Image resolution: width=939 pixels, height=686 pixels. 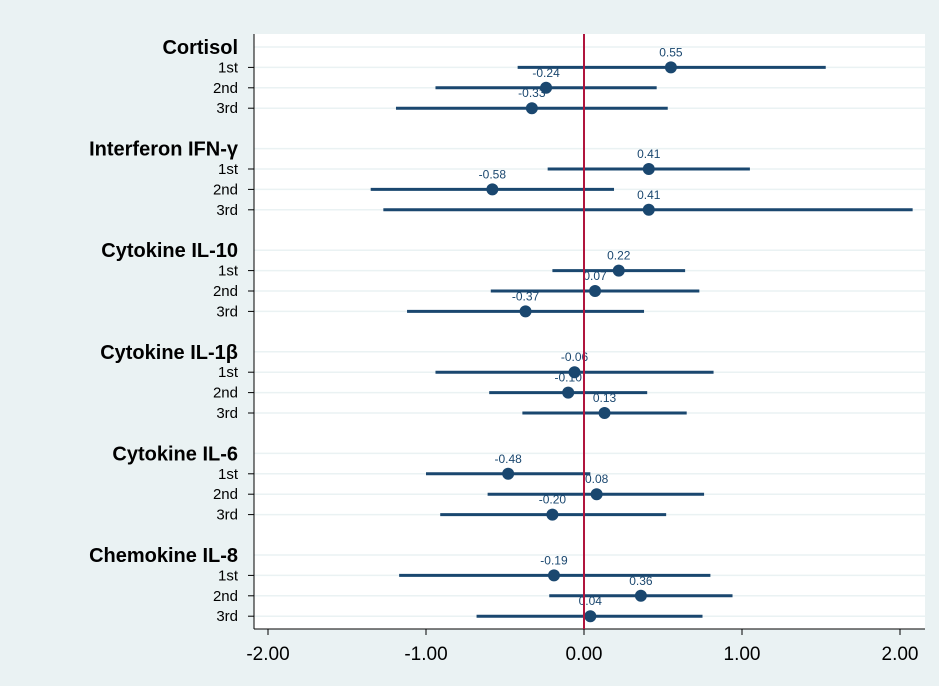 What do you see at coordinates (554, 560) in the screenshot?
I see `value-label: -0.19` at bounding box center [554, 560].